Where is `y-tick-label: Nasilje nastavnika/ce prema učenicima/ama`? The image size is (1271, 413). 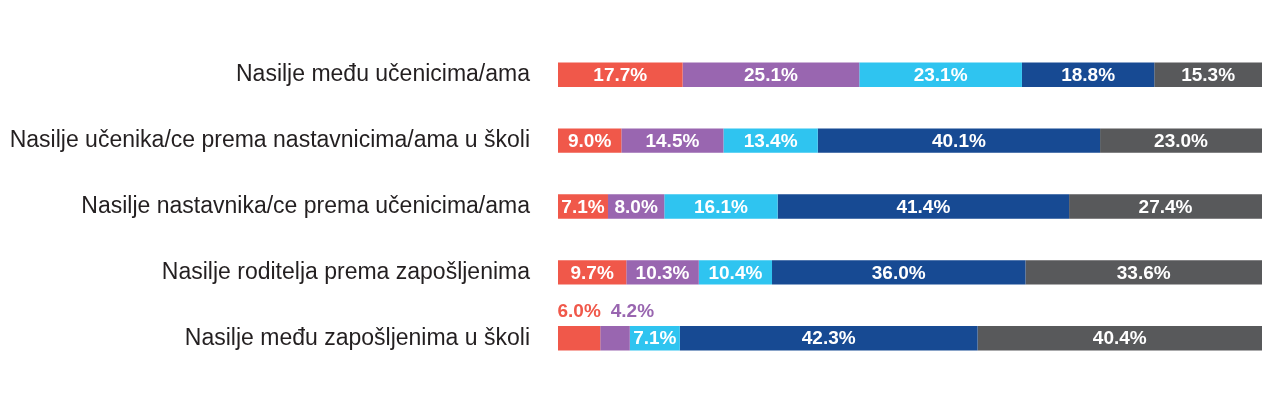 y-tick-label: Nasilje nastavnika/ce prema učenicima/ama is located at coordinates (306, 204).